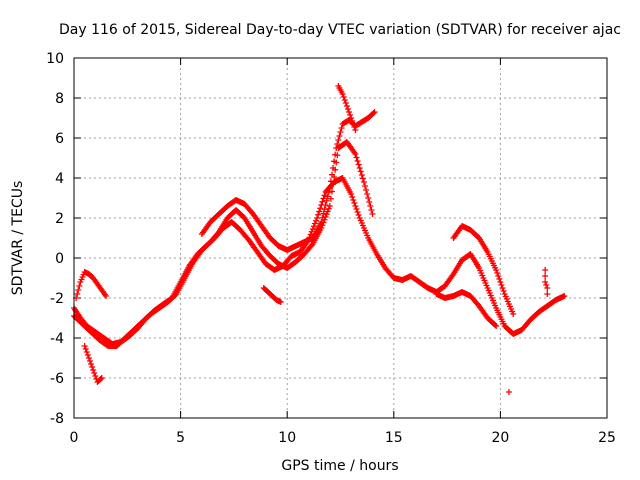 This screenshot has width=640, height=480. I want to click on y-tick-label: 0, so click(59, 259).